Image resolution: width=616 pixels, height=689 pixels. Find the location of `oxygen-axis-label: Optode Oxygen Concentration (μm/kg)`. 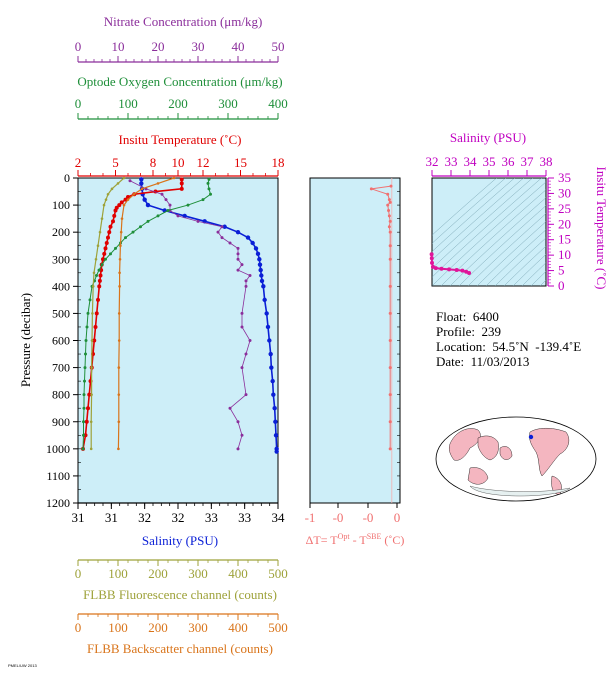

oxygen-axis-label: Optode Oxygen Concentration (μm/kg) is located at coordinates (179, 81).